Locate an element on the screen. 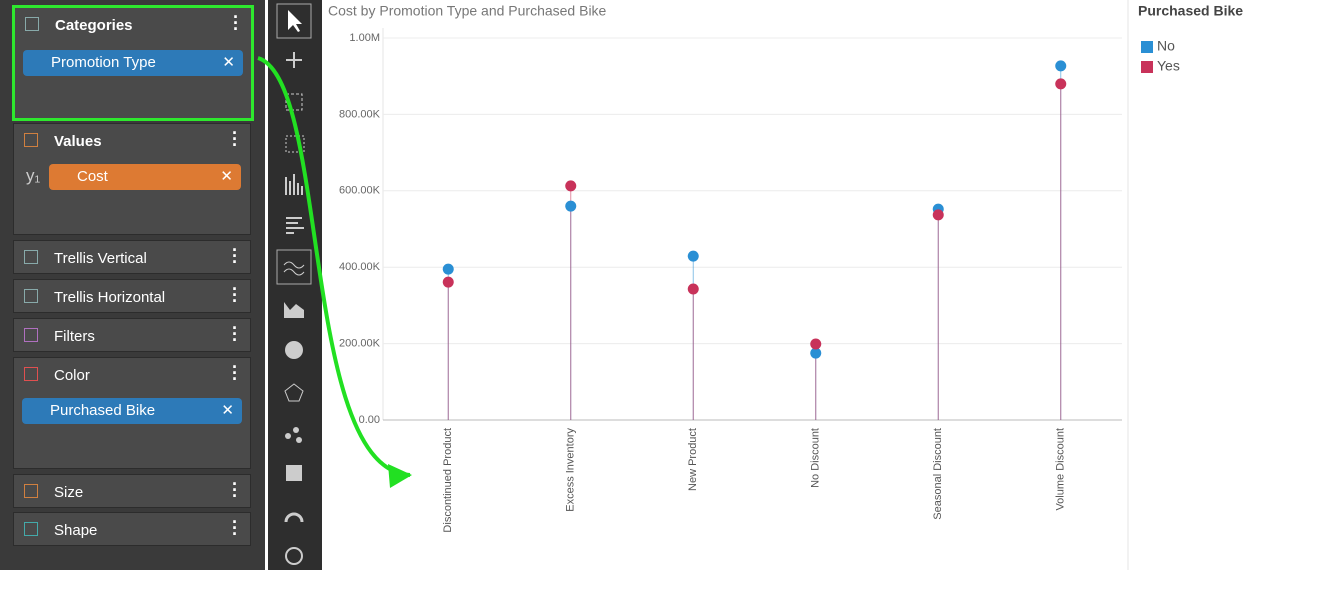  section: Trellis Vertical · · · is located at coordinates (132, 257).